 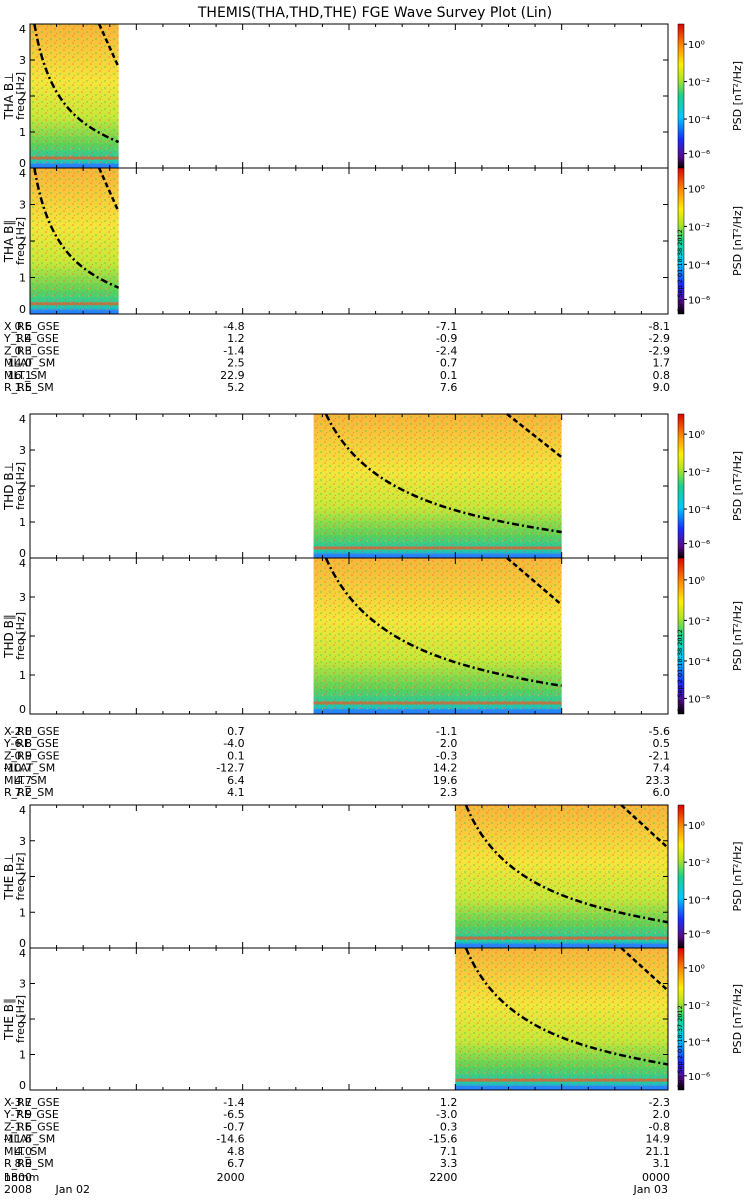 I want to click on ephemeris-label: MLAT_SM, so click(x=29, y=363).